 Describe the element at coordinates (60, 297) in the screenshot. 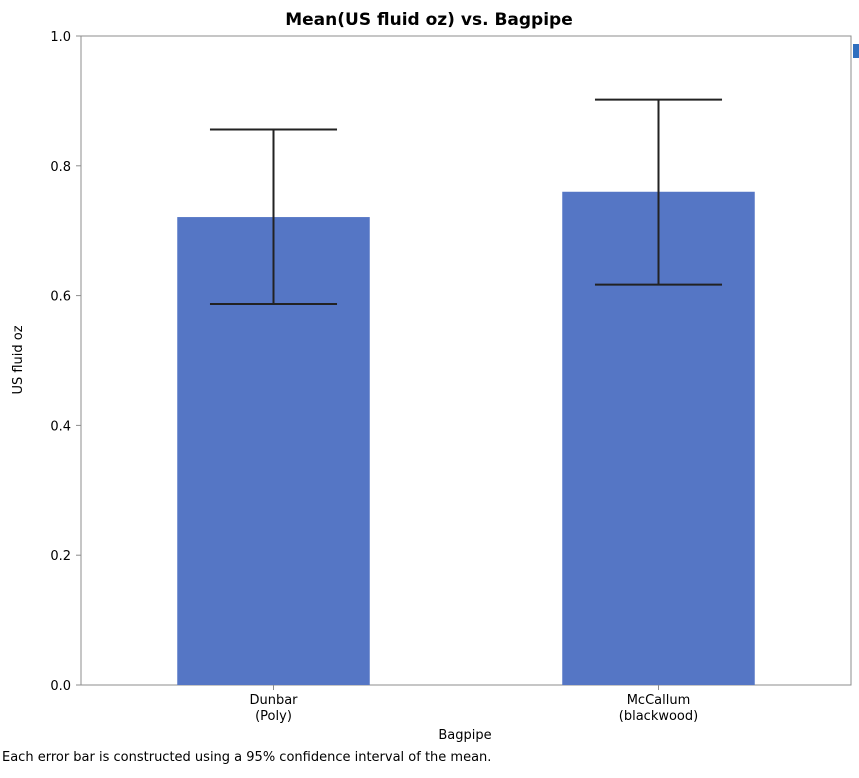

I see `y-tick-label: 0.6` at that location.